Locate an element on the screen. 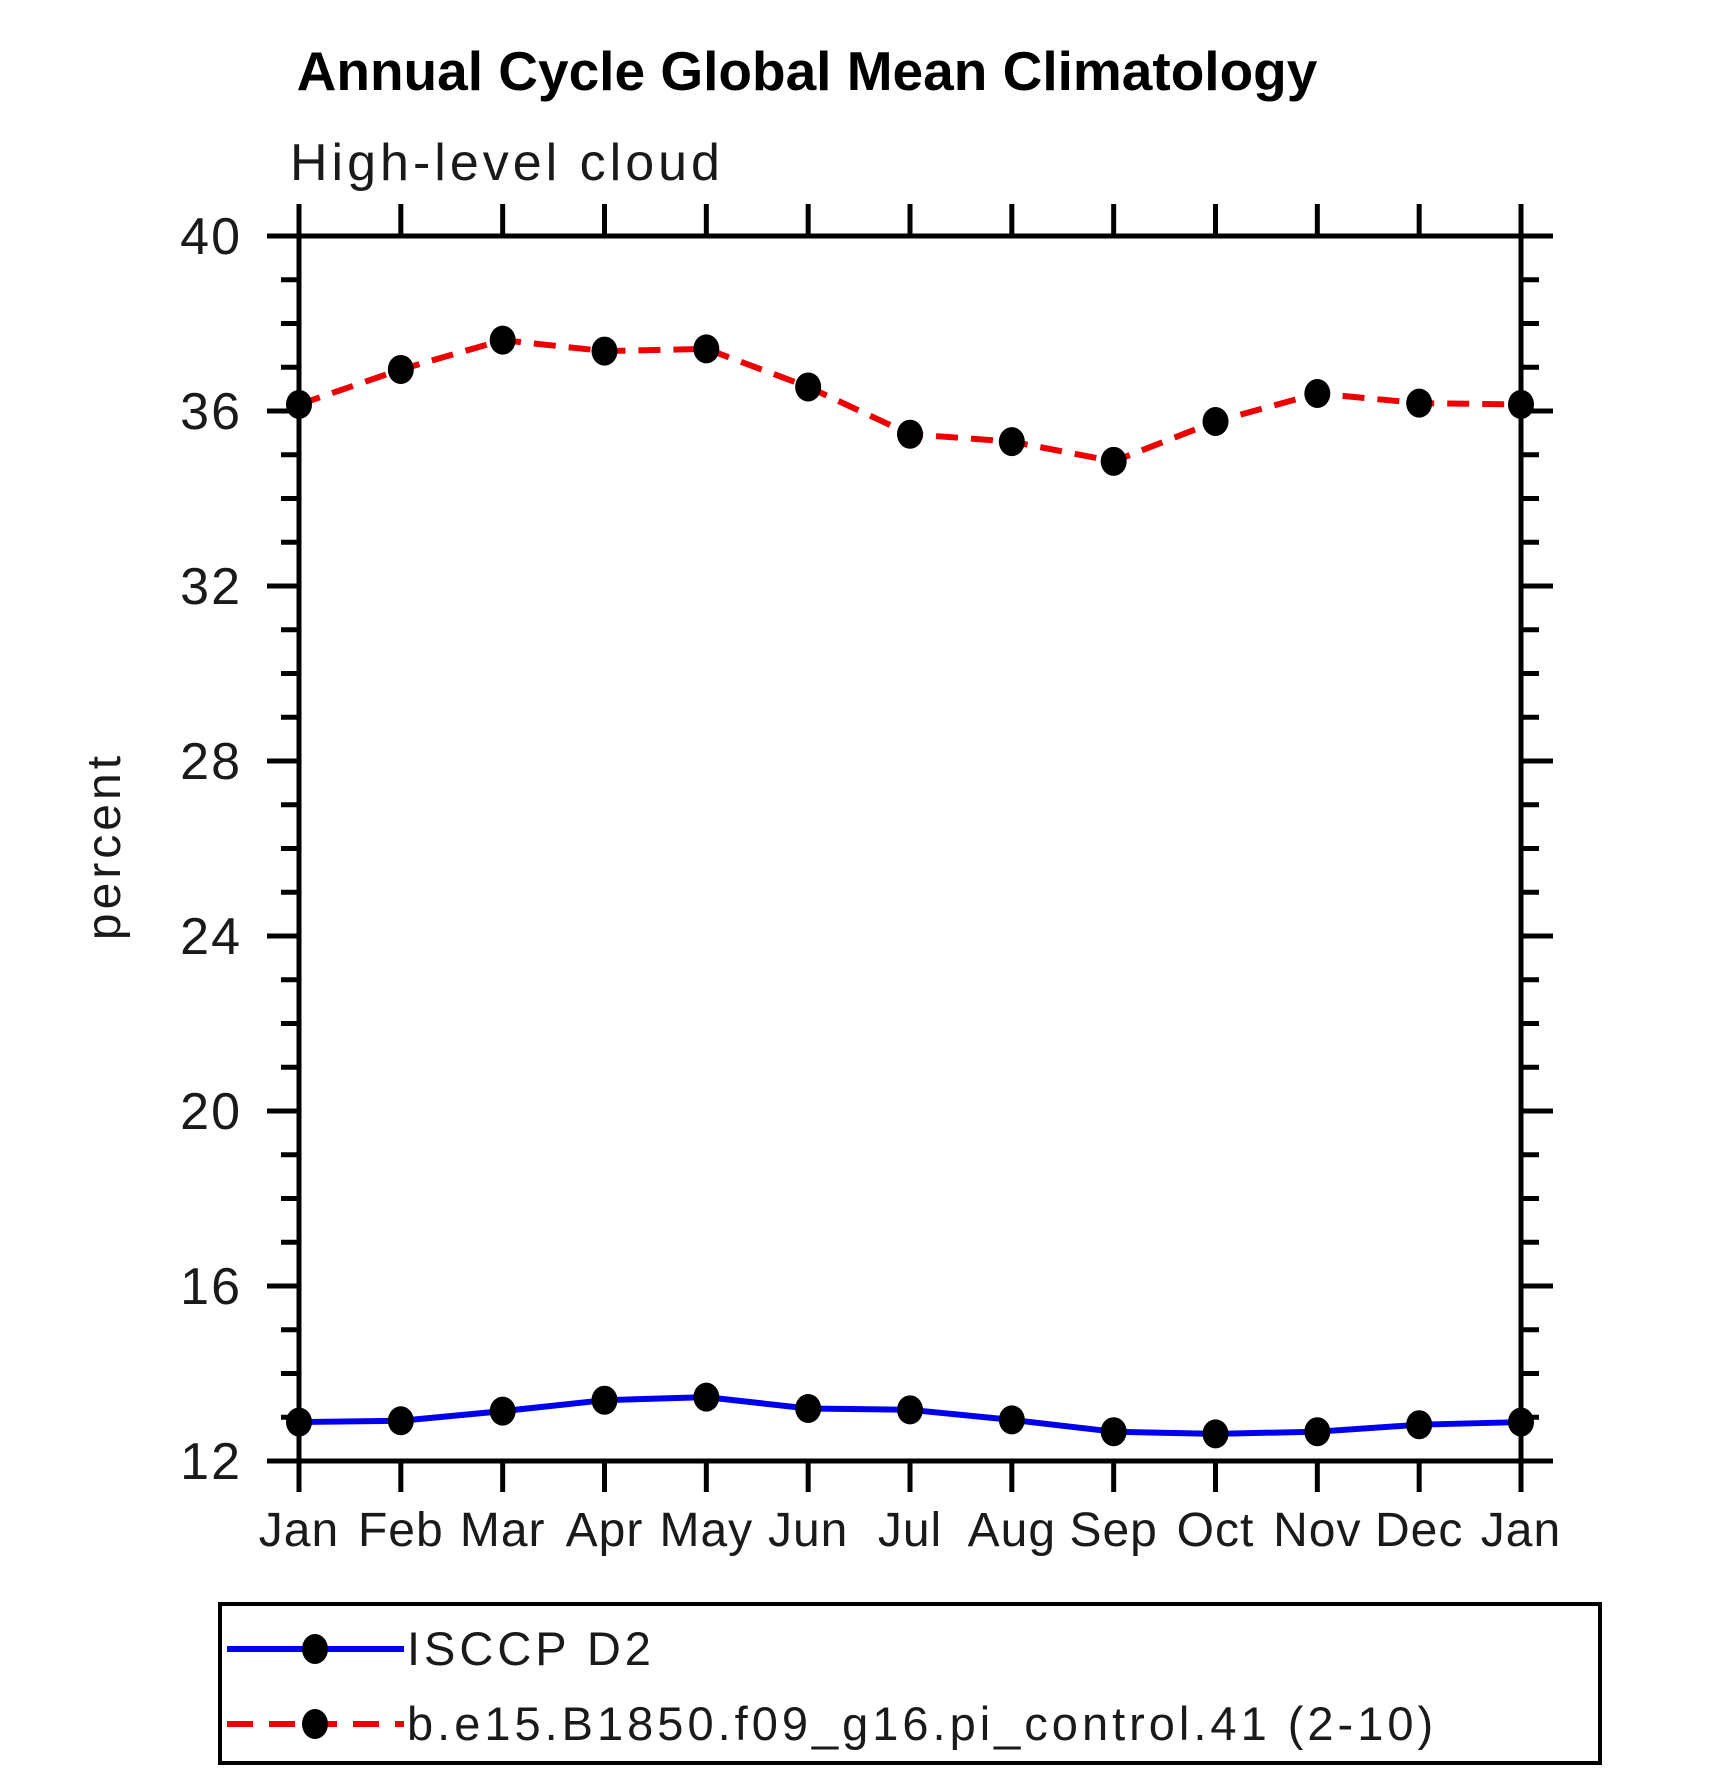 The image size is (1710, 1773). legend-label-isccp: ISCCP D2 is located at coordinates (531, 1648).